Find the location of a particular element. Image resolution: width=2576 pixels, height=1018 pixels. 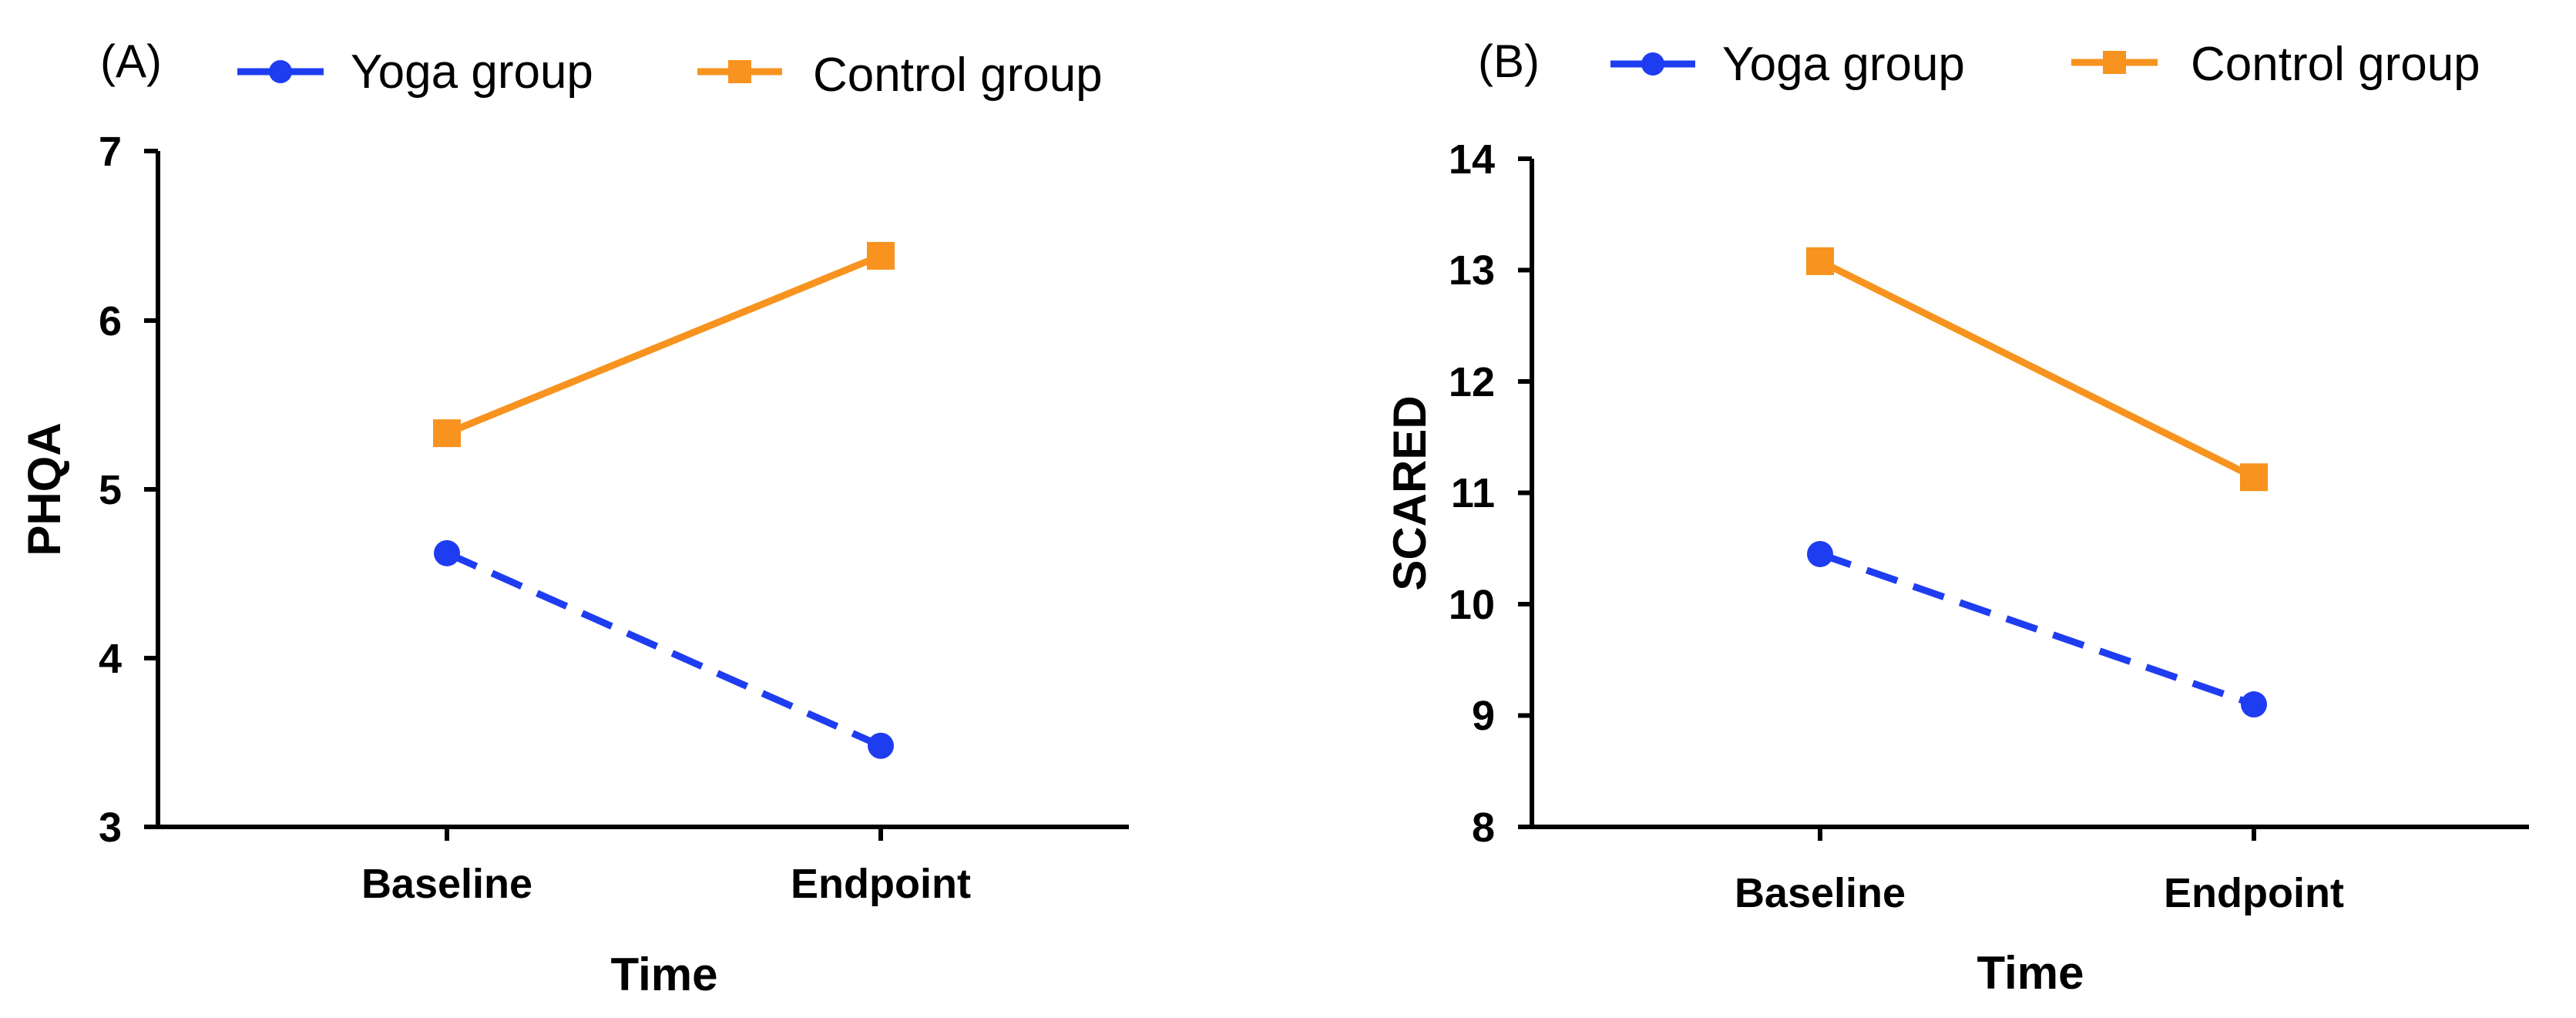

panel-b-ytick-label: 11 is located at coordinates (1473, 493).